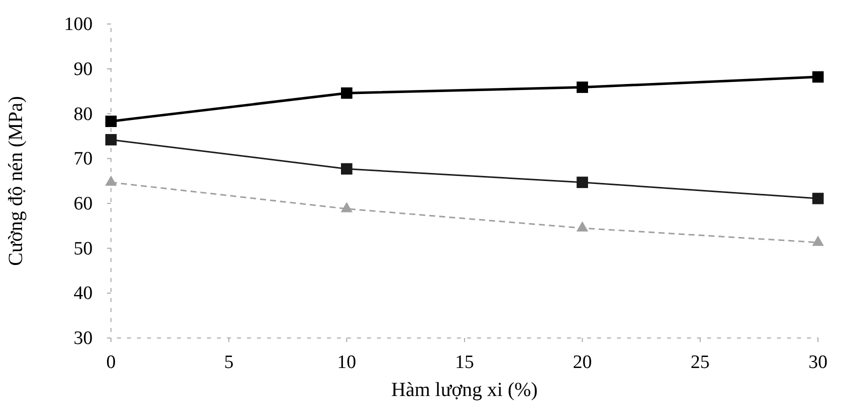 The width and height of the screenshot is (844, 406). I want to click on y-tick-label: 50, so click(83, 249).